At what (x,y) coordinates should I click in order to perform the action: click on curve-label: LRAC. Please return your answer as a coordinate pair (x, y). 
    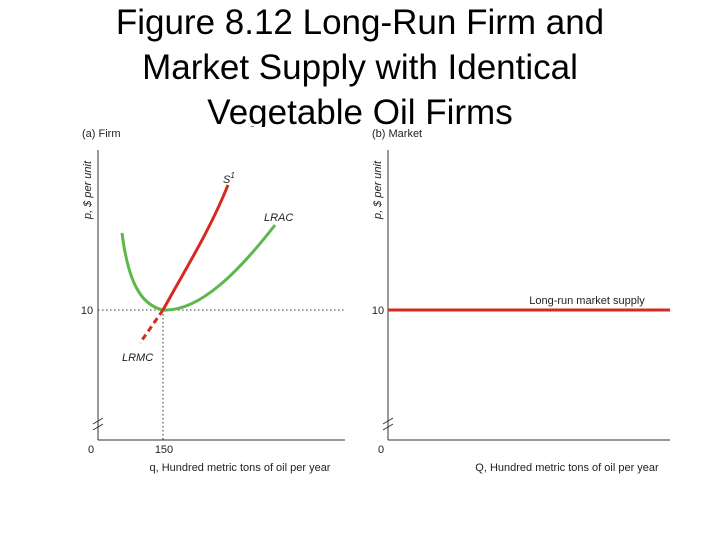
    Looking at the image, I should click on (278, 218).